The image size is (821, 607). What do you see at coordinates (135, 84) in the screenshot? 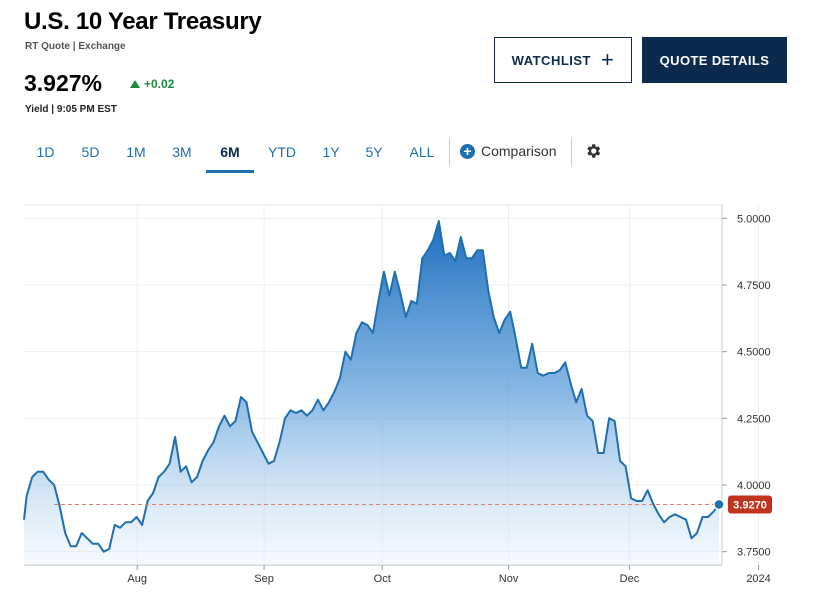
I see `up-arrow-icon` at bounding box center [135, 84].